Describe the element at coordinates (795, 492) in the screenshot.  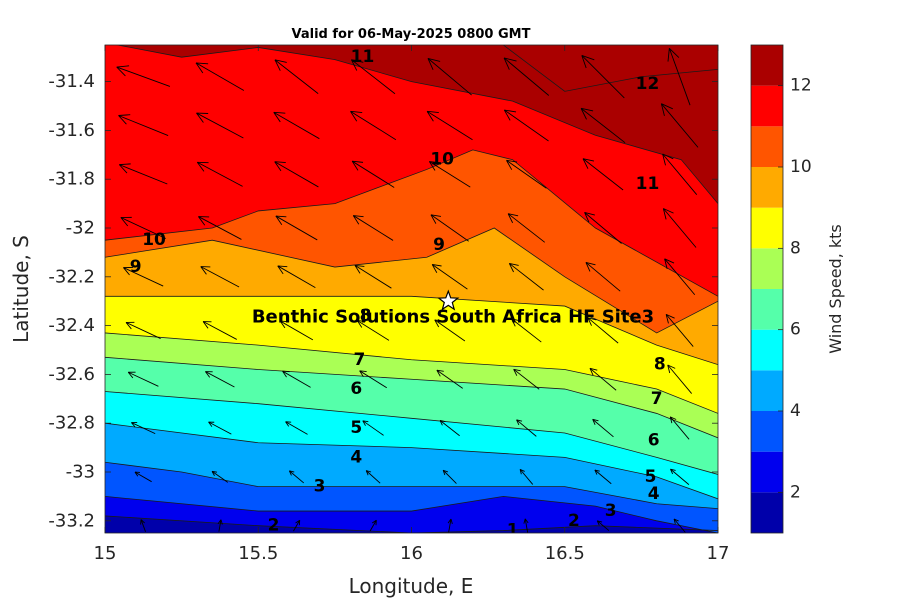
I see `colorbar-tick-label: 2` at that location.